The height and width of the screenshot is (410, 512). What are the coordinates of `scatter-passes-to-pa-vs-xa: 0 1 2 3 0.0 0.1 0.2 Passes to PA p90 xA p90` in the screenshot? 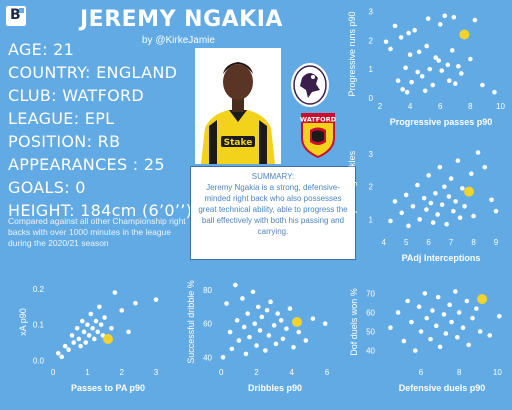 It's located at (88, 339).